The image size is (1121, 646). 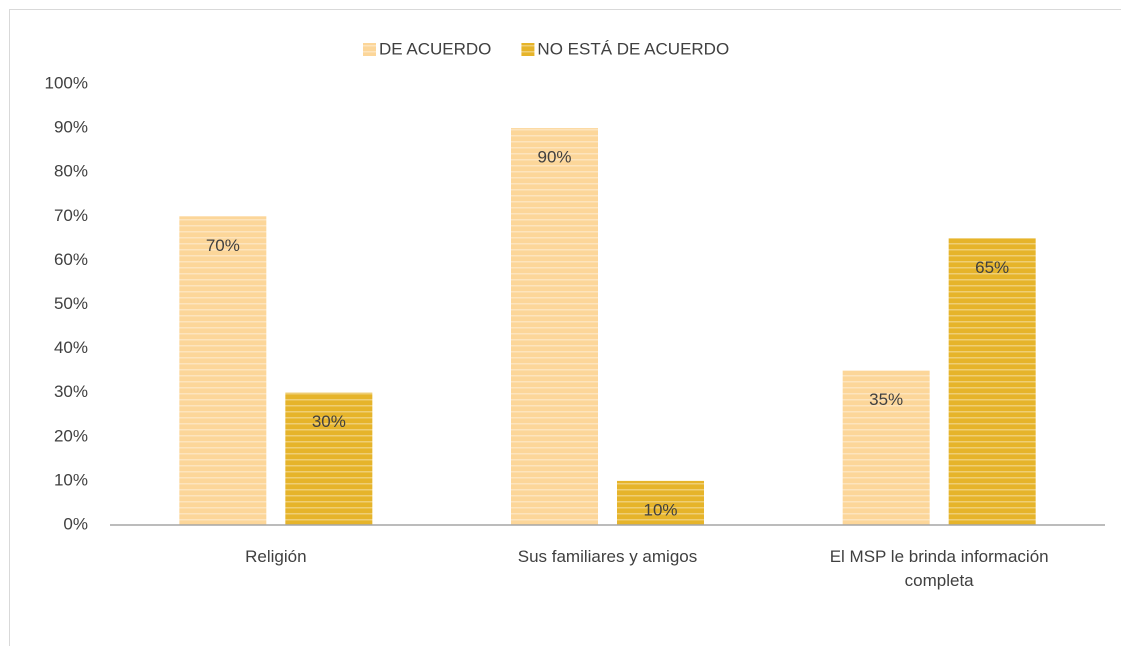 What do you see at coordinates (71, 127) in the screenshot?
I see `y-tick-label: 90%` at bounding box center [71, 127].